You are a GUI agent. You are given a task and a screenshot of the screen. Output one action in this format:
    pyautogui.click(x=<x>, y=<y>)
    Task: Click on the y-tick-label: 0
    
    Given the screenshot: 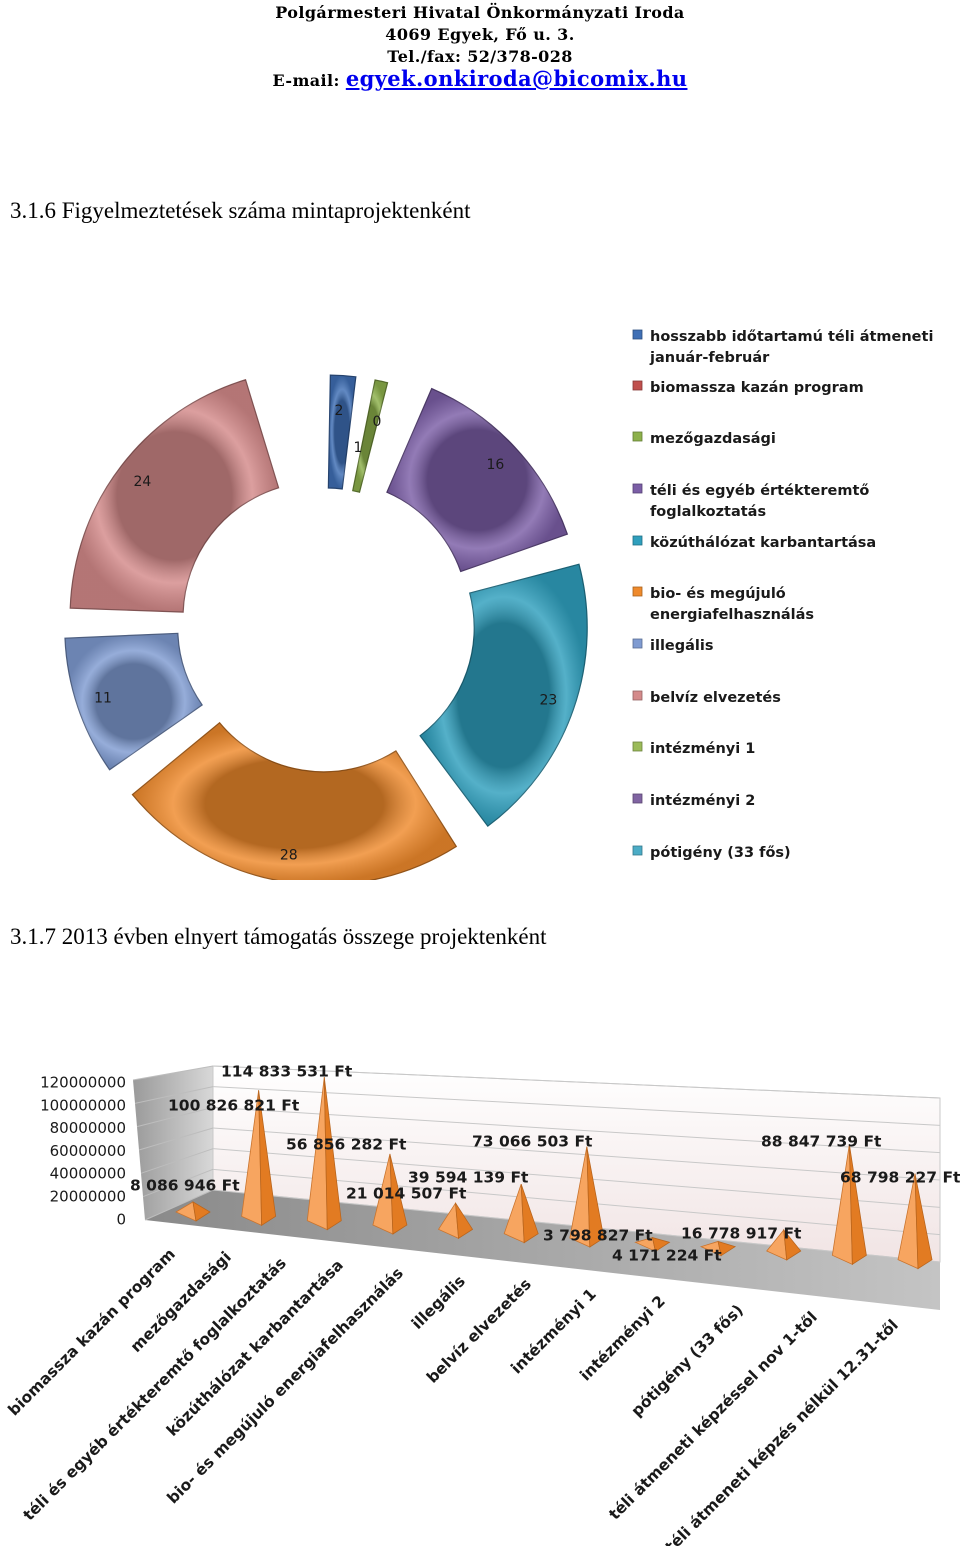 What is the action you would take?
    pyautogui.click(x=121, y=1219)
    